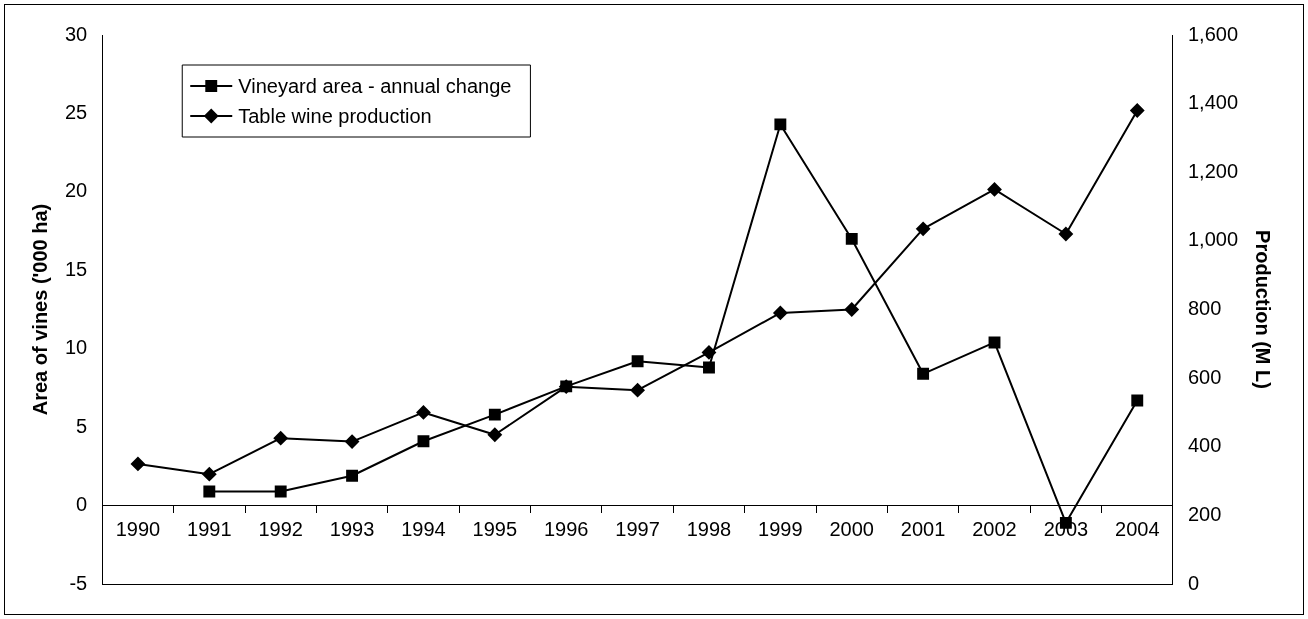 This screenshot has height=619, width=1308. Describe the element at coordinates (1193, 582) in the screenshot. I see `y2-tick-label: 0` at that location.